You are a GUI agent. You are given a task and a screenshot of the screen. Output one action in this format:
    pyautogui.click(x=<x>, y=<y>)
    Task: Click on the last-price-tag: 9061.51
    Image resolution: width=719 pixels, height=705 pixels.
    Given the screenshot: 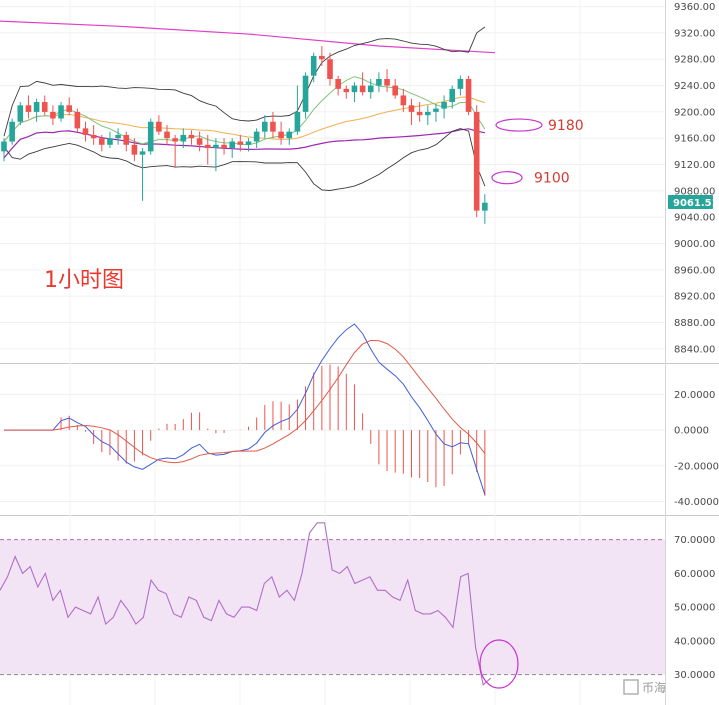 What is the action you would take?
    pyautogui.click(x=693, y=202)
    